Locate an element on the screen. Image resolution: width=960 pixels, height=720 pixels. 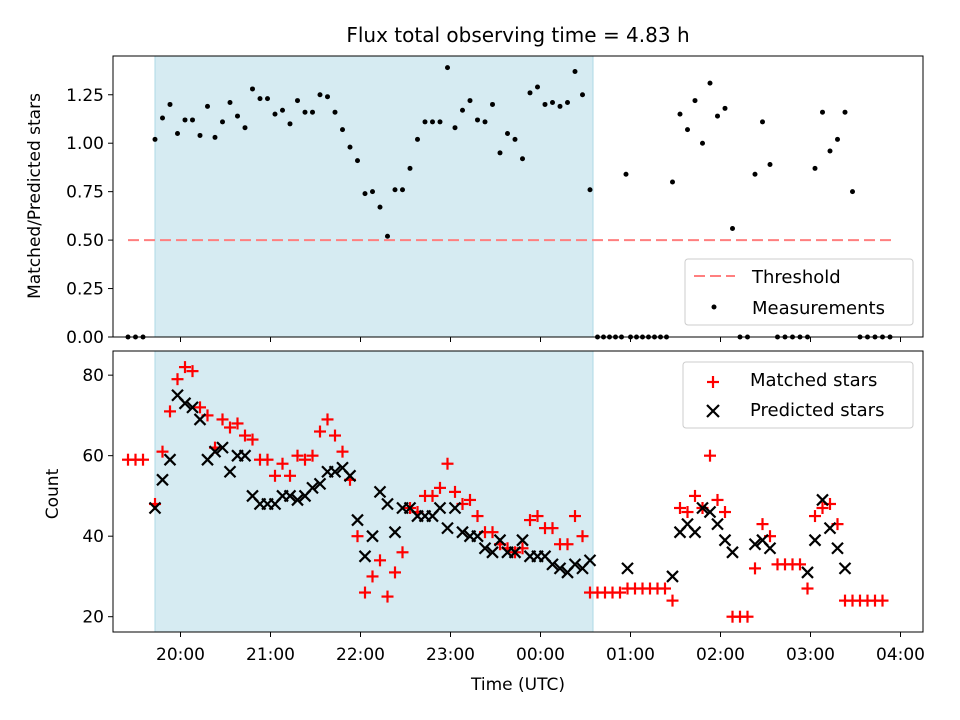
x-tick-label: 00:00 is located at coordinates (540, 655).